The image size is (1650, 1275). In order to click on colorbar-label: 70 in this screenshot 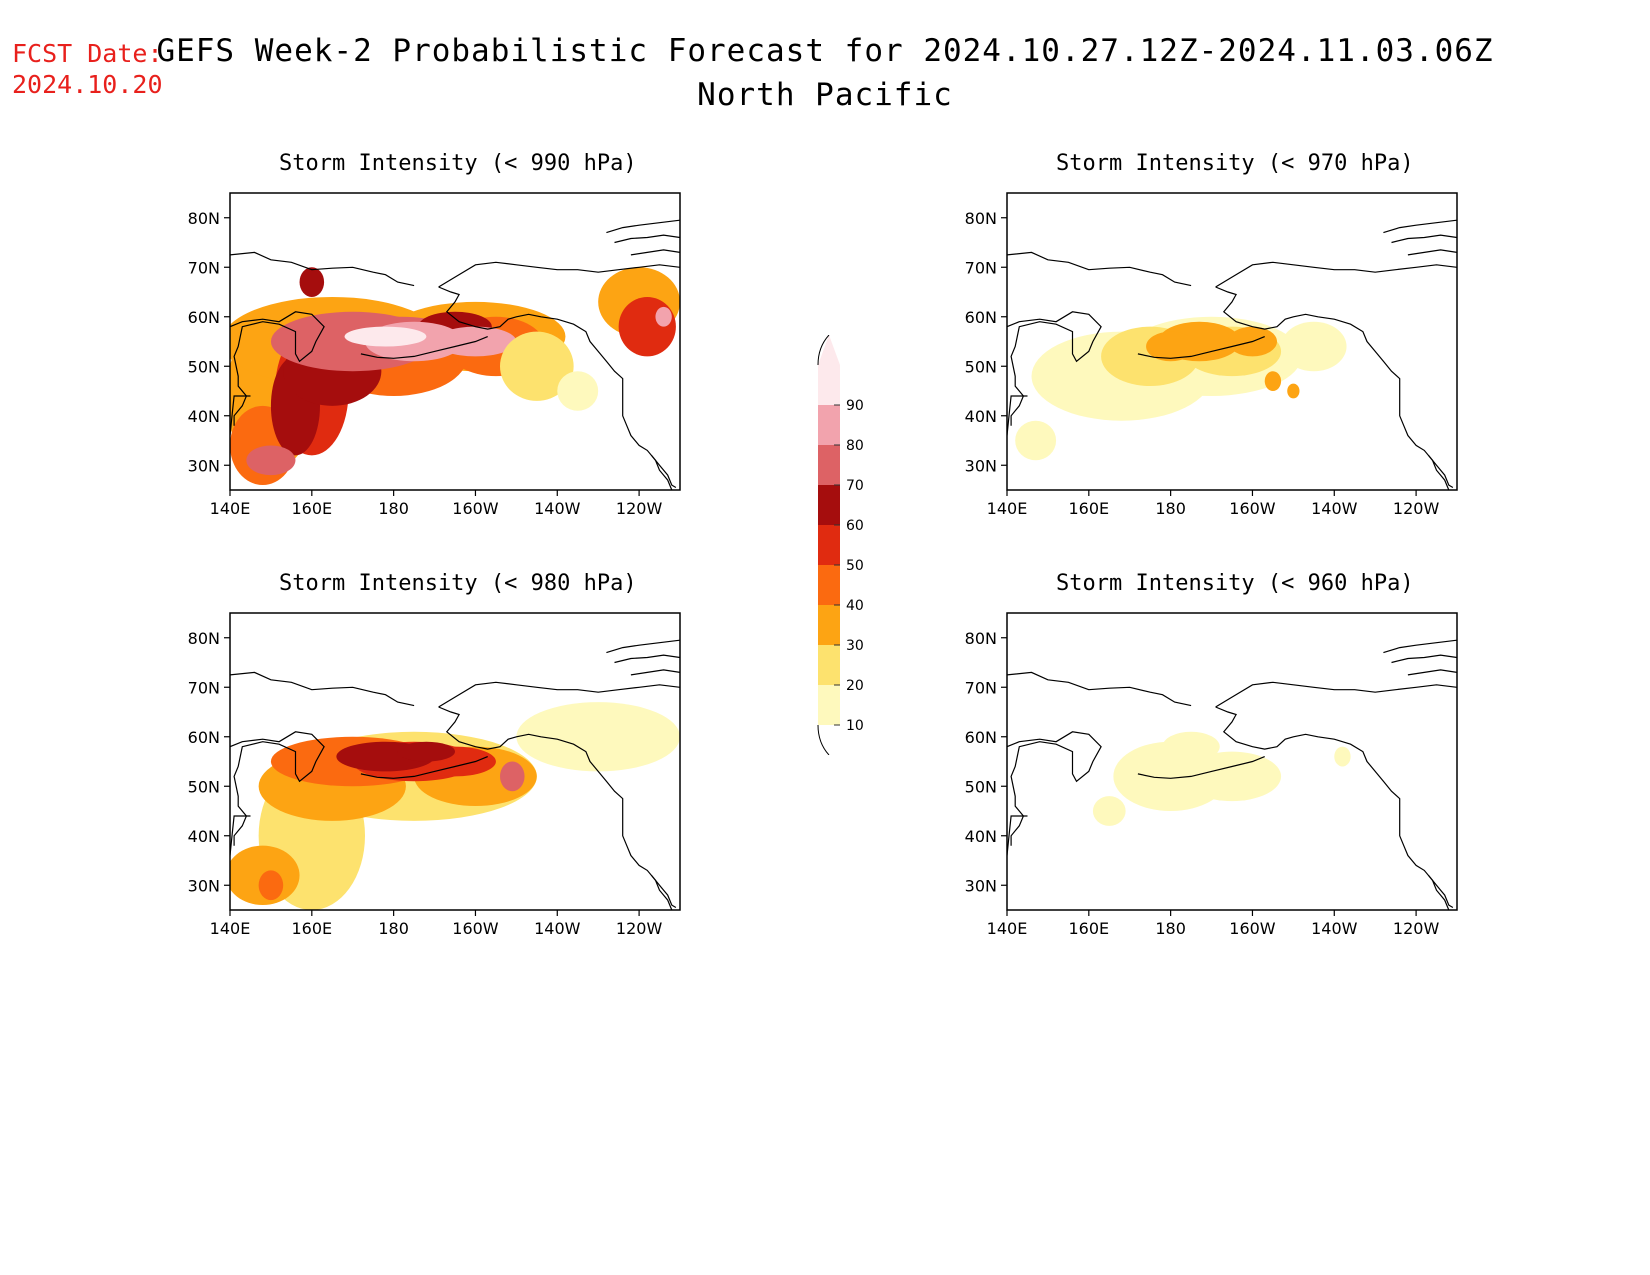, I will do `click(855, 486)`.